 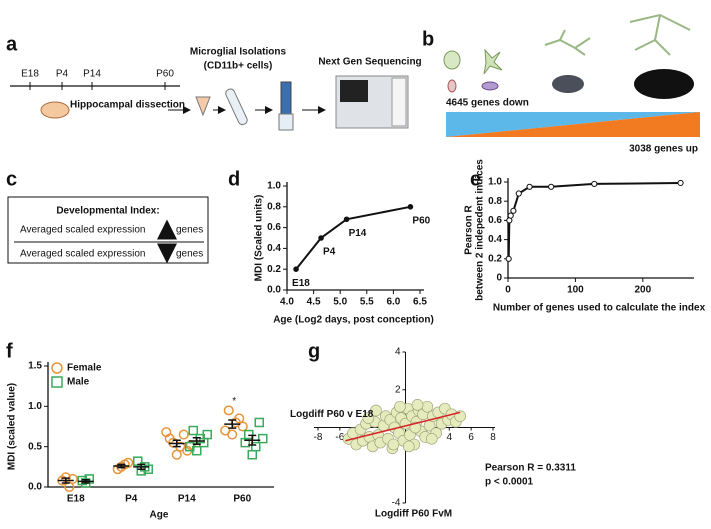 What do you see at coordinates (242, 499) in the screenshot?
I see `x-tick-label: P60` at bounding box center [242, 499].